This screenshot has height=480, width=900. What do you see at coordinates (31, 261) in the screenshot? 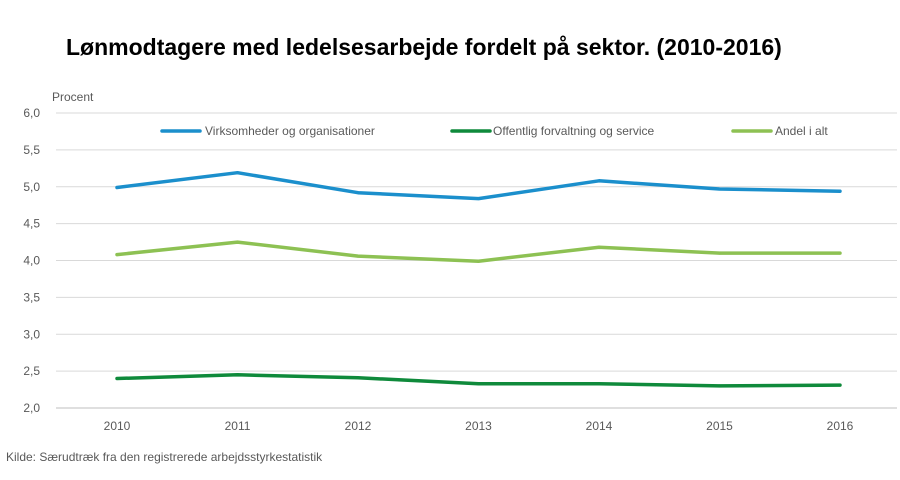
I see `y-tick-label: 4,0` at bounding box center [31, 261].